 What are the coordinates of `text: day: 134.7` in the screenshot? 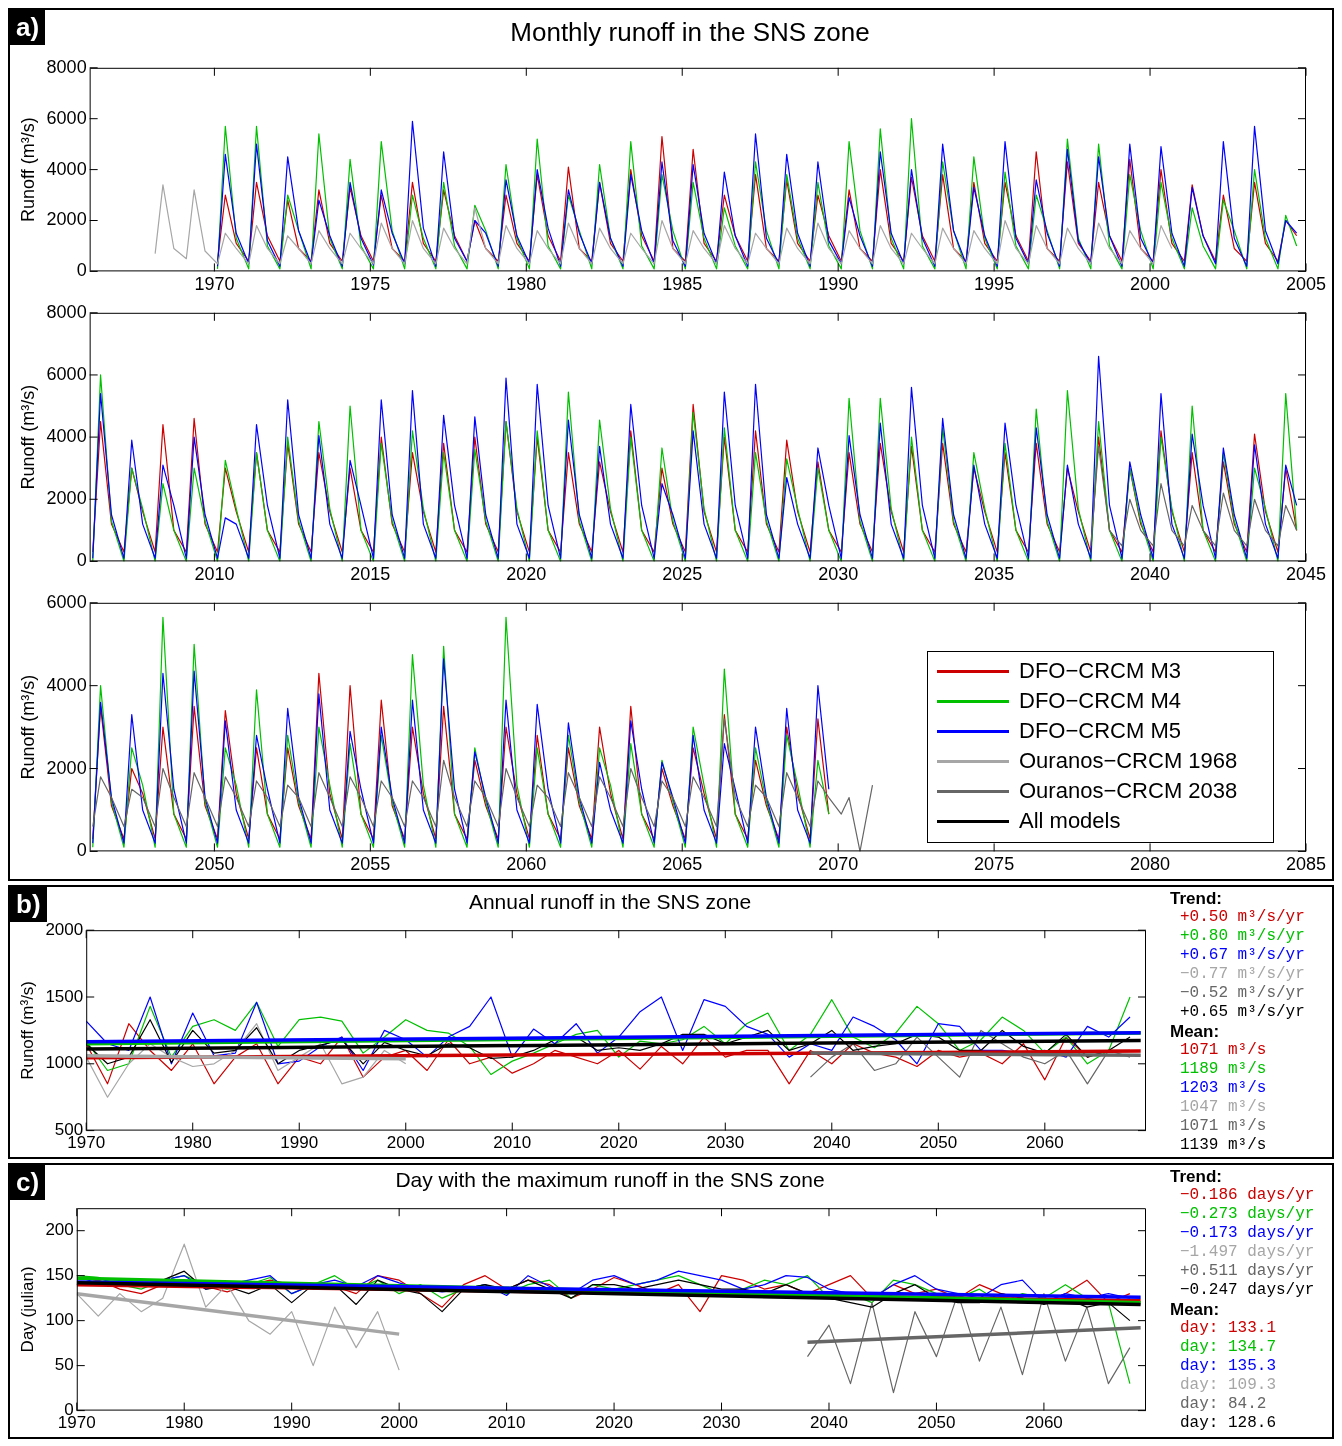 It's located at (1228, 1347).